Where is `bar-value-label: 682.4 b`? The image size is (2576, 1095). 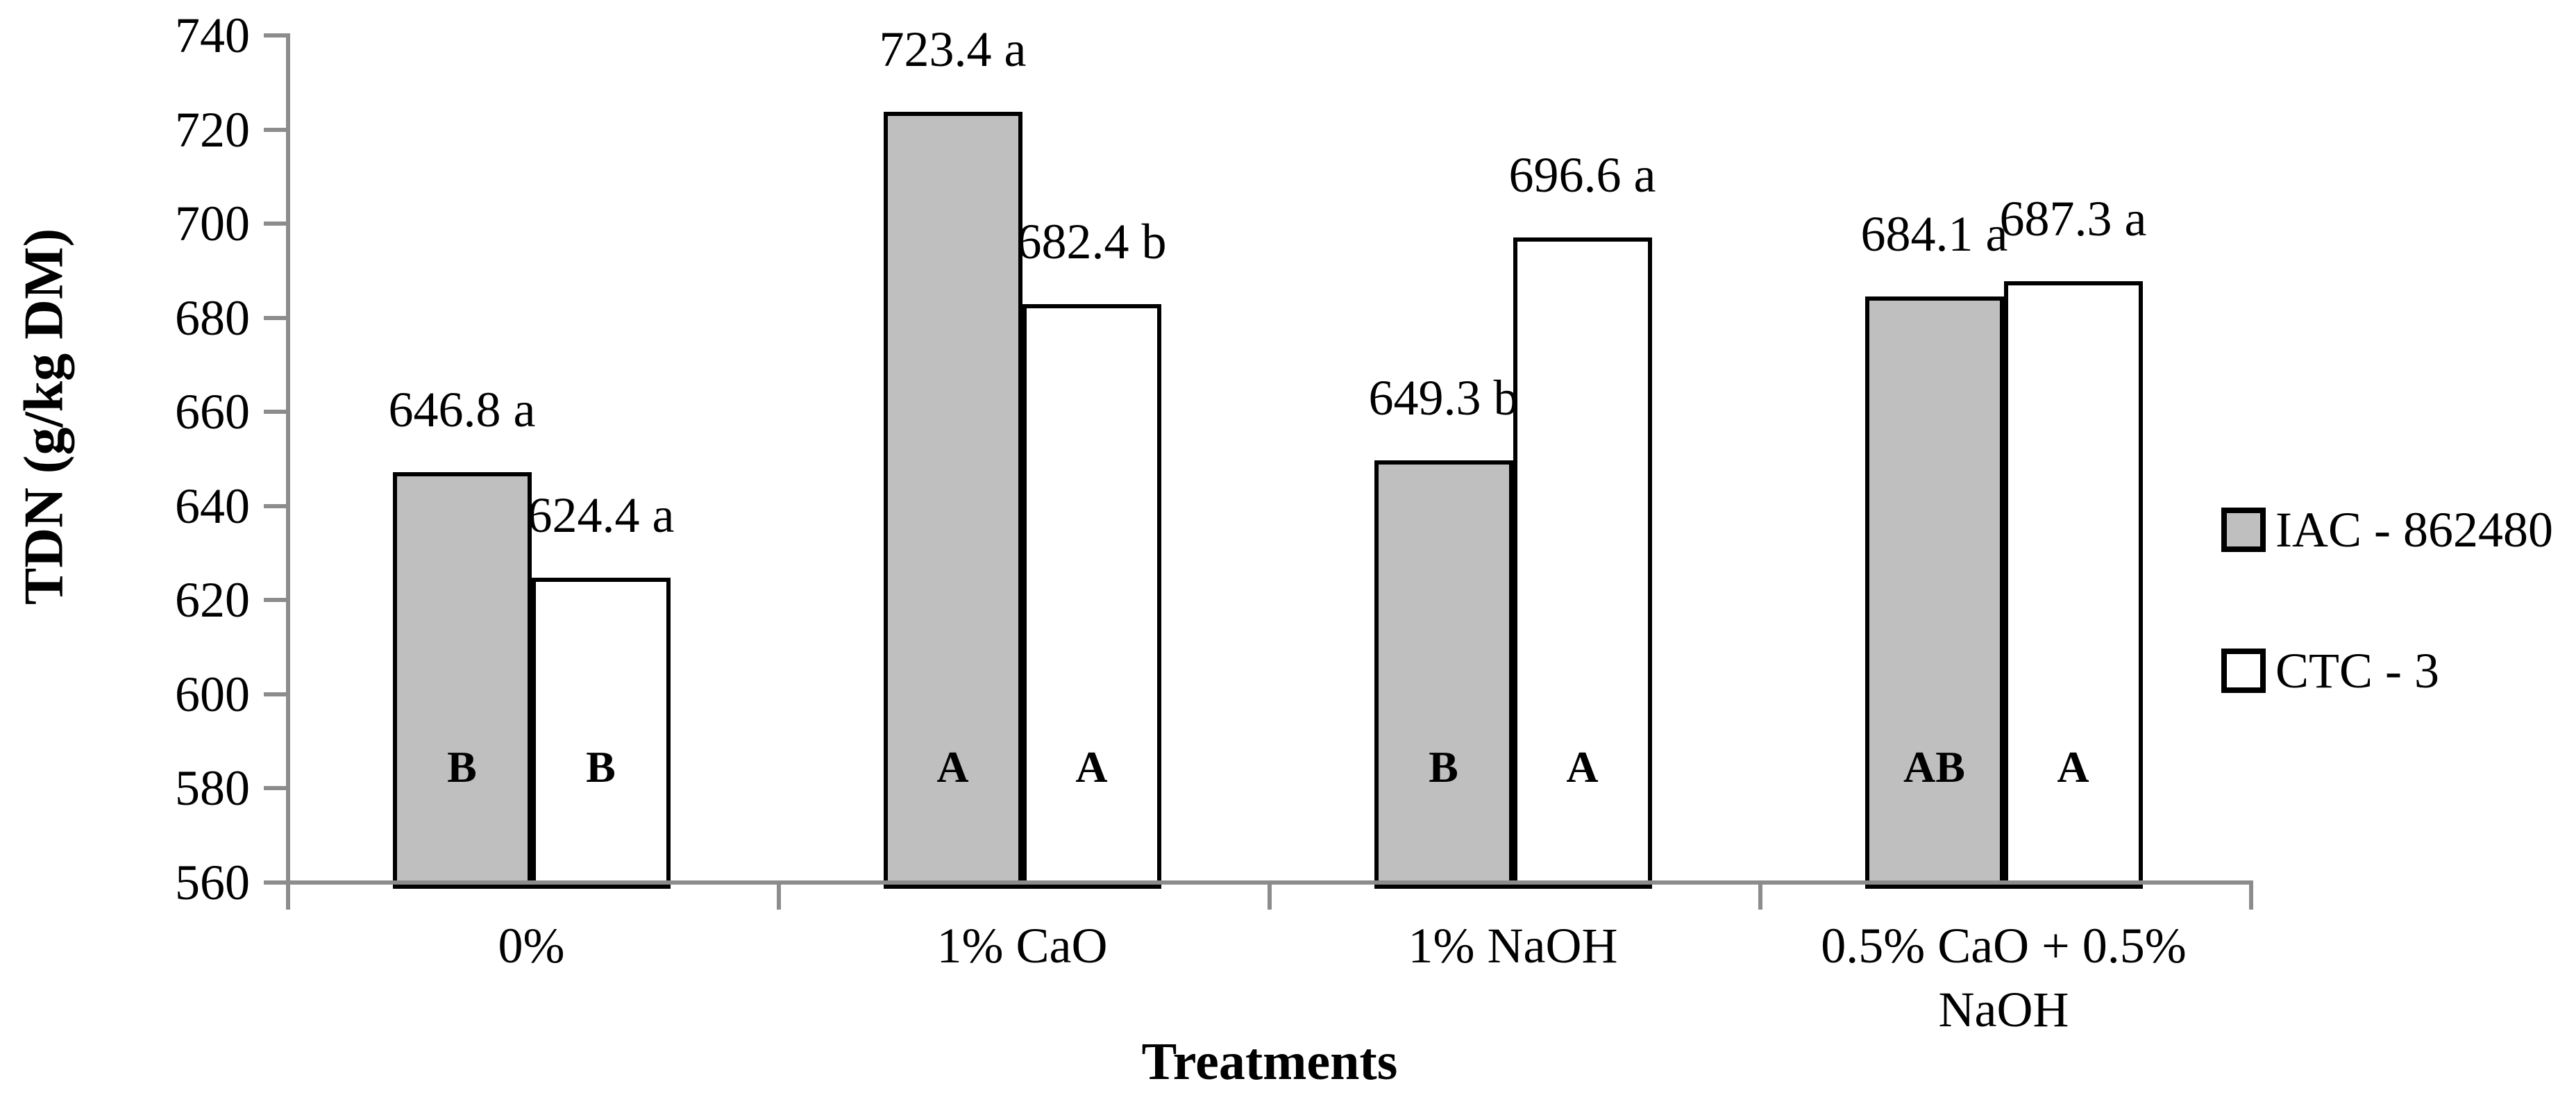 bar-value-label: 682.4 b is located at coordinates (1091, 242).